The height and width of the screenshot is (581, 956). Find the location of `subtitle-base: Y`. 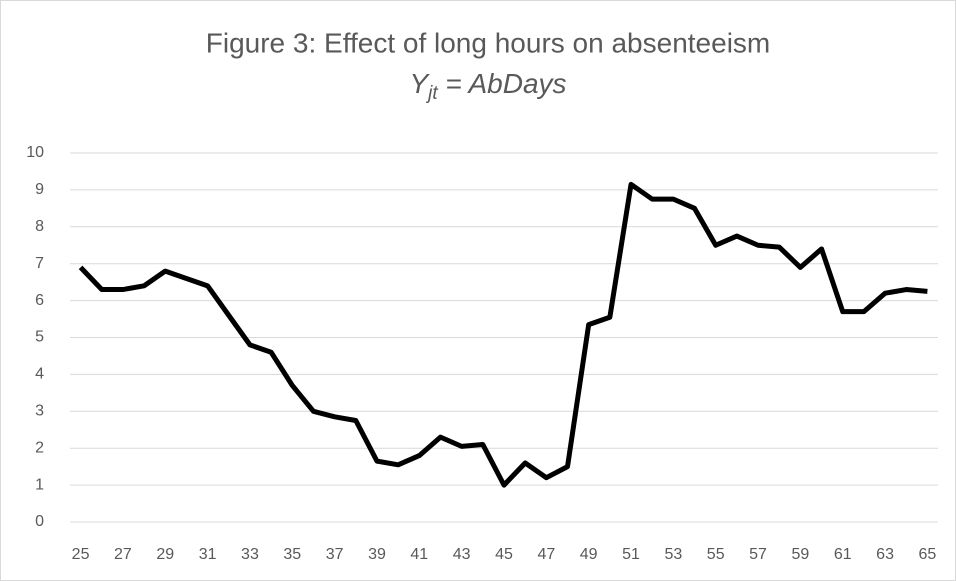

subtitle-base: Y is located at coordinates (419, 83).